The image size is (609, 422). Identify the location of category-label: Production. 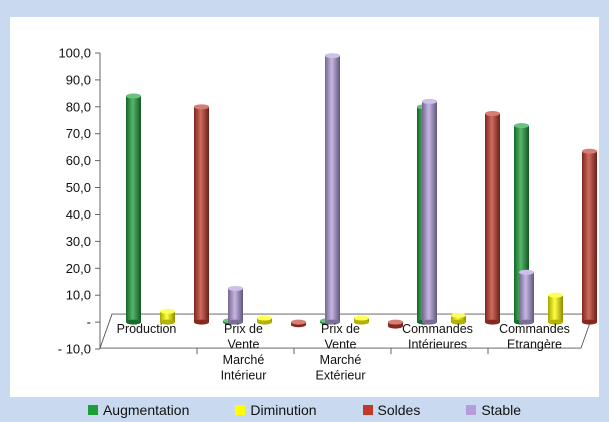
(147, 329).